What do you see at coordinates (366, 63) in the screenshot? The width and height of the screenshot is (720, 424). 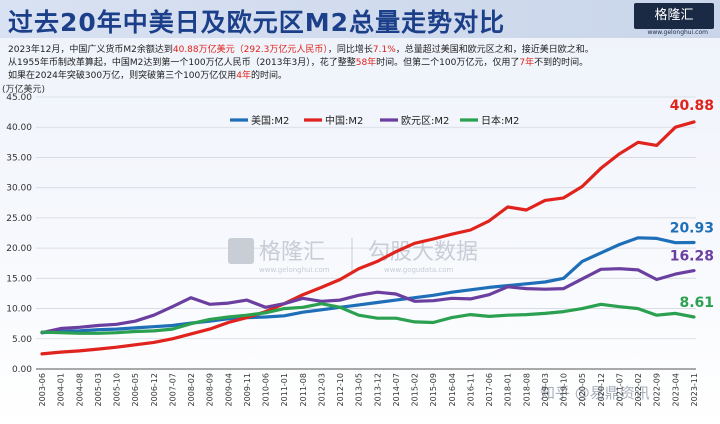 I see `desc-highlight: 58年` at bounding box center [366, 63].